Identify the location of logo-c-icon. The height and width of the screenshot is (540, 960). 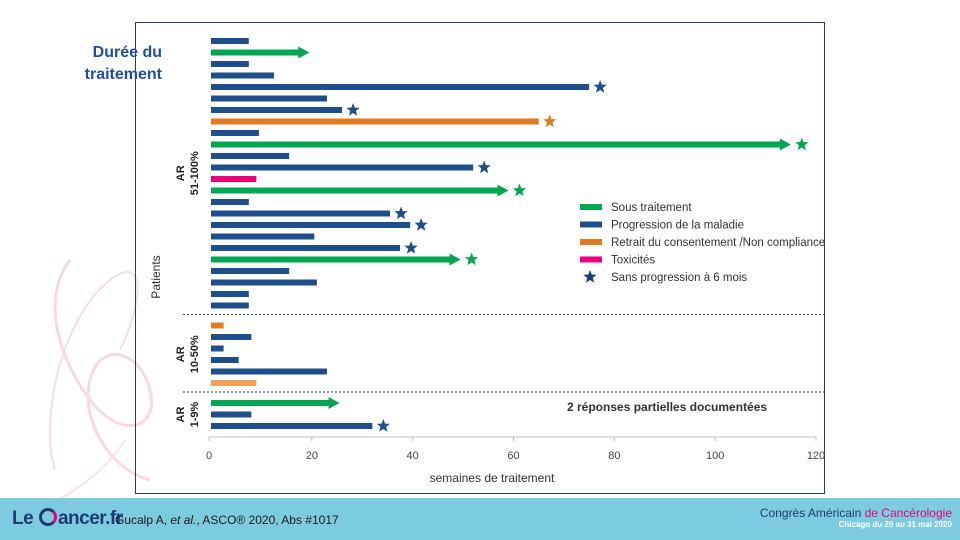
(47, 517).